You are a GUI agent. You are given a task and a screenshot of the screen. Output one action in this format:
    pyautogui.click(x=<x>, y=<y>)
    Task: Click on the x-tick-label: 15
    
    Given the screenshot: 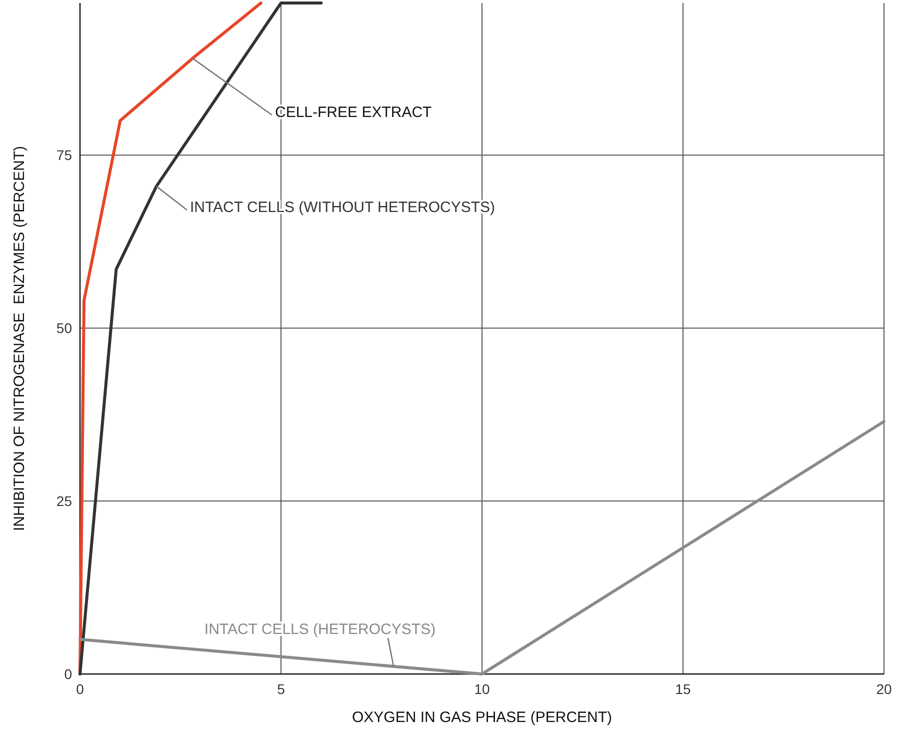 What is the action you would take?
    pyautogui.click(x=683, y=689)
    